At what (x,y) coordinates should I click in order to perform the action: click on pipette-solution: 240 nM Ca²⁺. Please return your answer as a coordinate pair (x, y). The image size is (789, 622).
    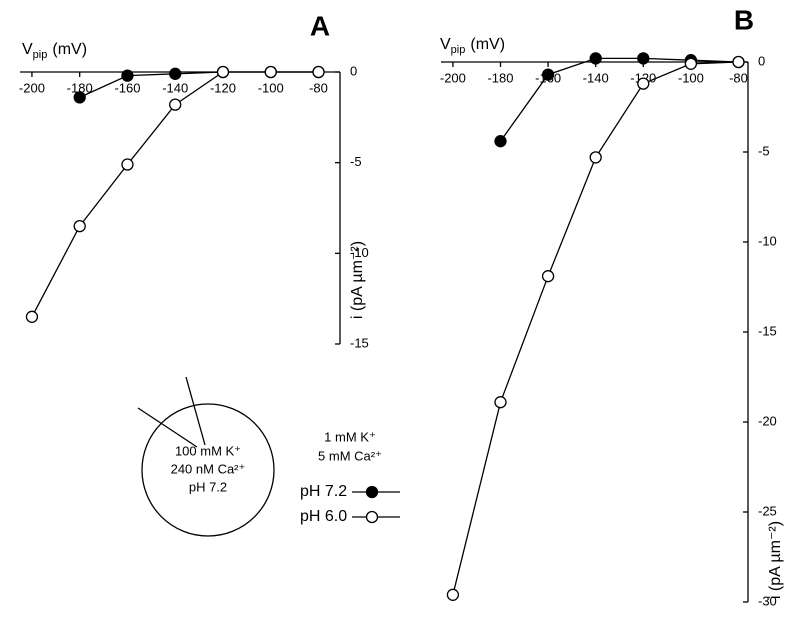
    Looking at the image, I should click on (208, 468).